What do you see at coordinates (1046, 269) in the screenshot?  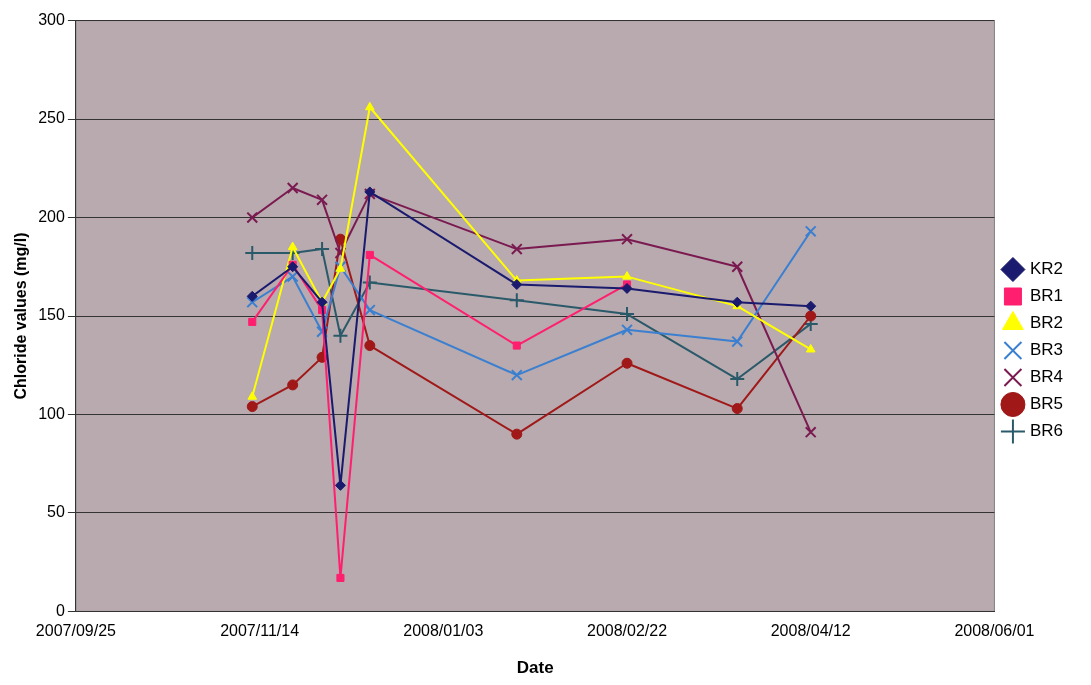 I see `legend-label: KR2` at bounding box center [1046, 269].